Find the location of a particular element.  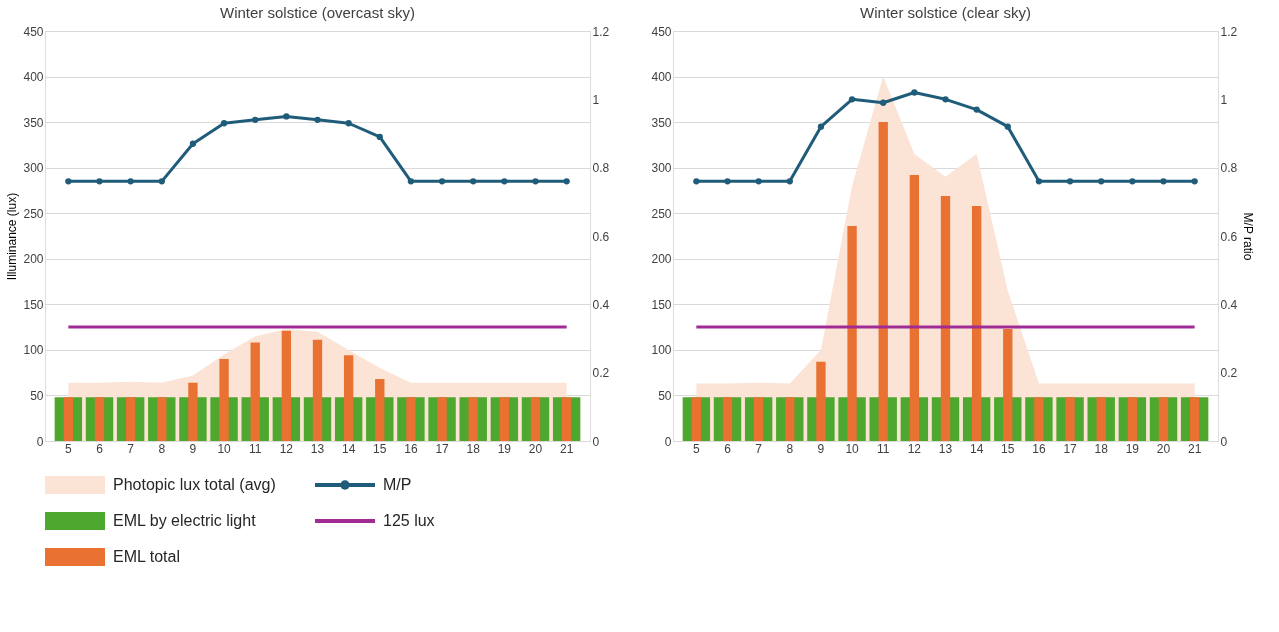

x-tick-label: 17 is located at coordinates (1070, 448).